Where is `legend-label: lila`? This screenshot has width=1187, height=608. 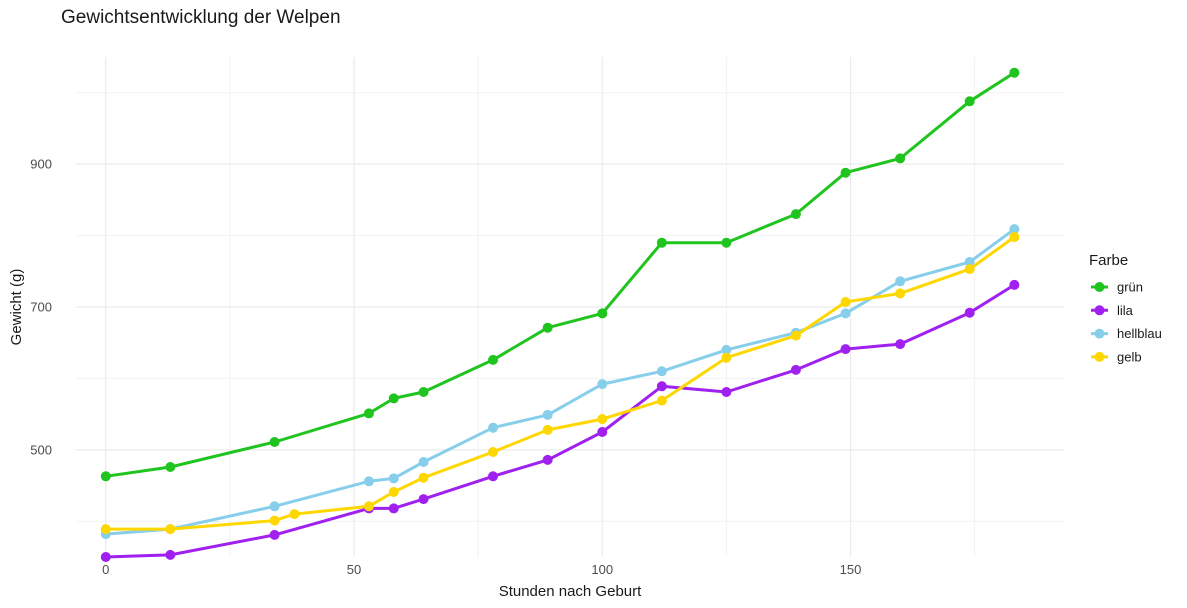
legend-label: lila is located at coordinates (1125, 310).